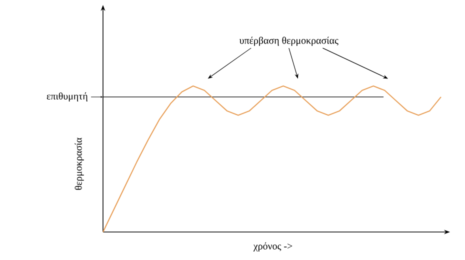  I want to click on x-axis-title: χρόνος ->, so click(272, 247).